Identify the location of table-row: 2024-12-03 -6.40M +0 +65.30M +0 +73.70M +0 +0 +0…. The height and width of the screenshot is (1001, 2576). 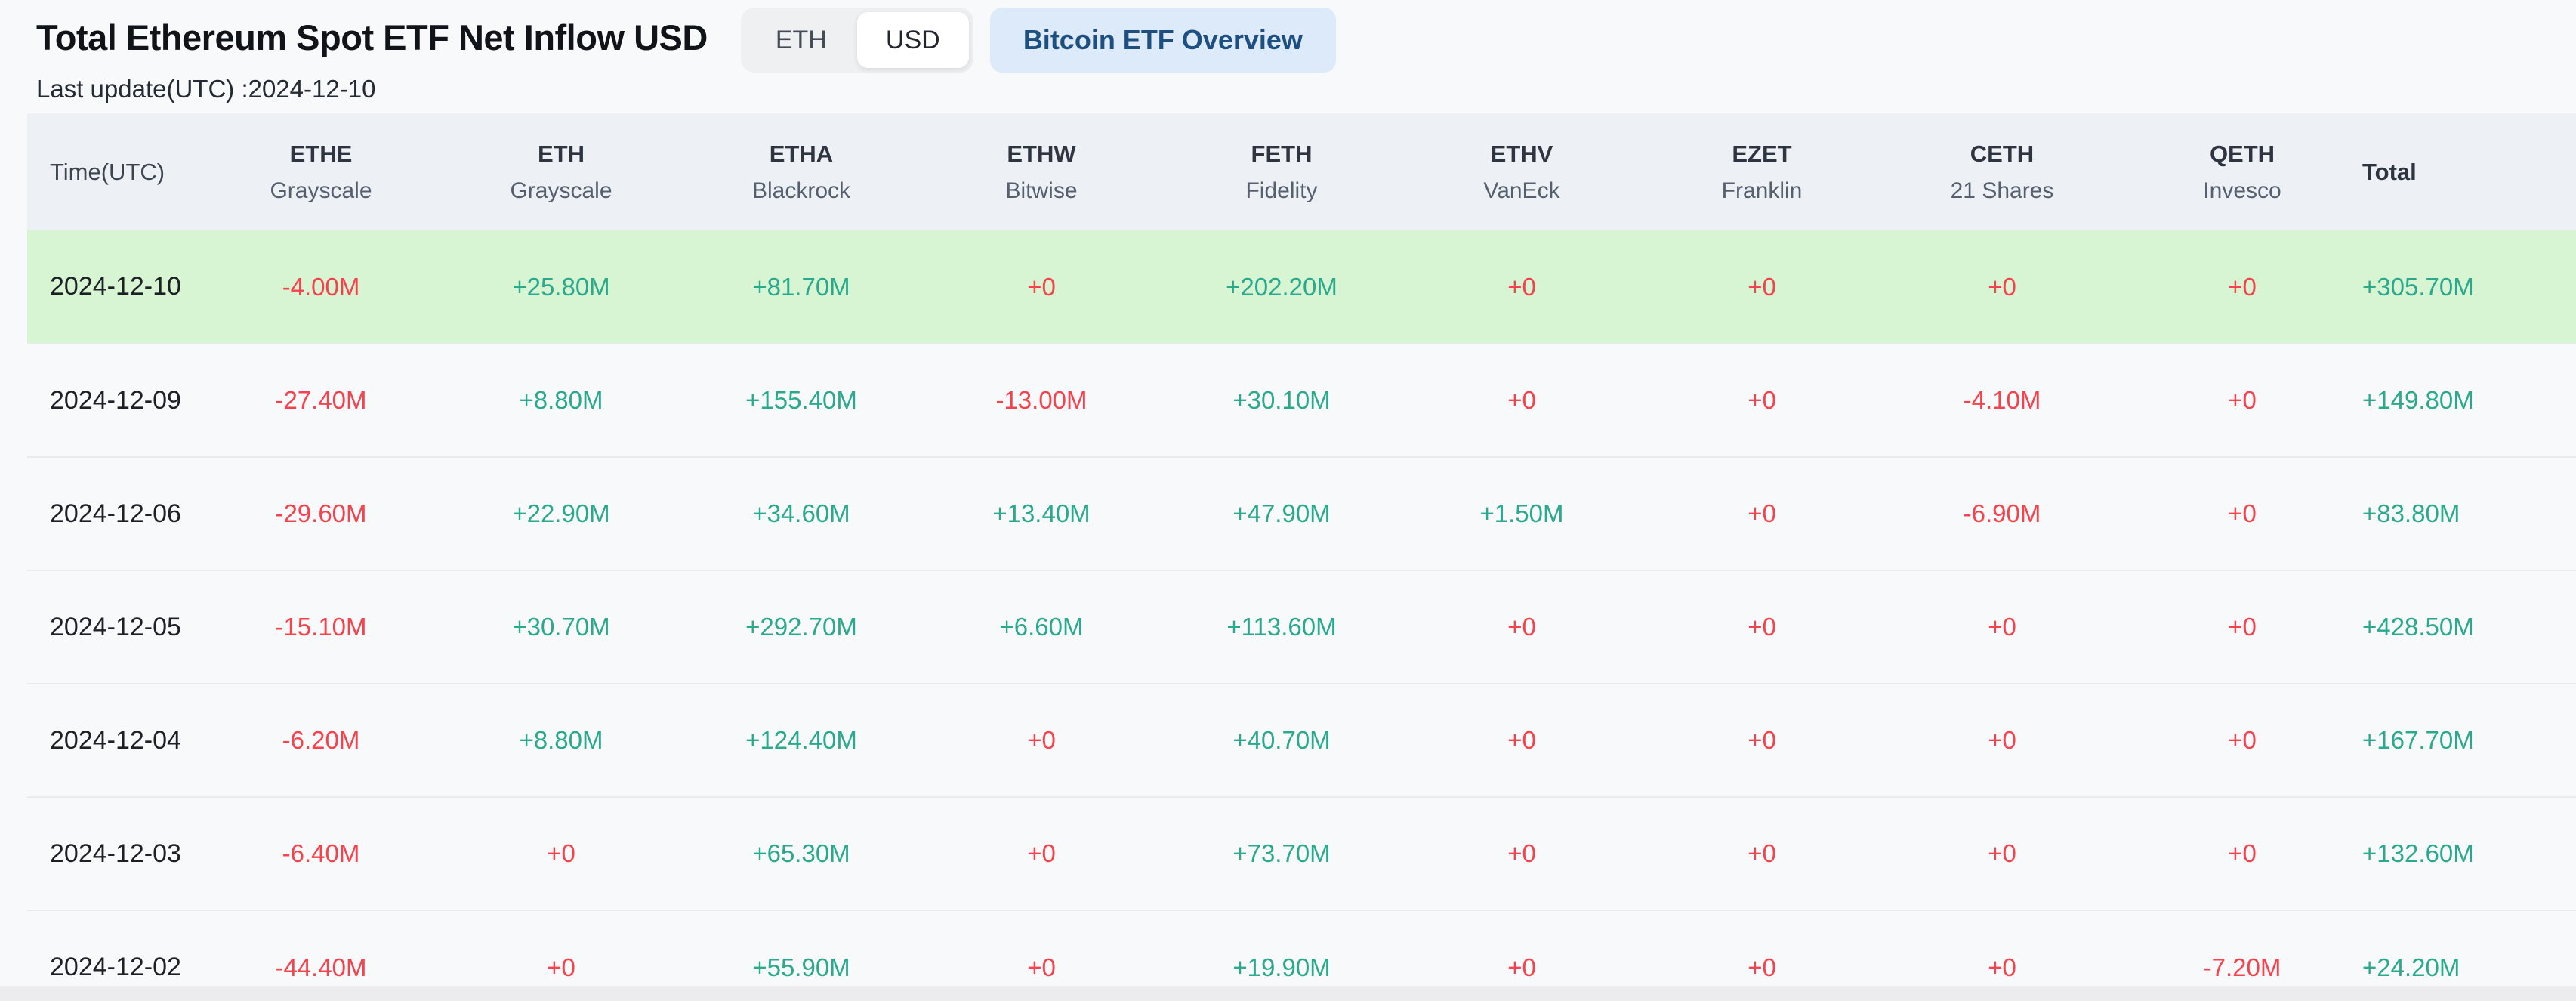
(1301, 853).